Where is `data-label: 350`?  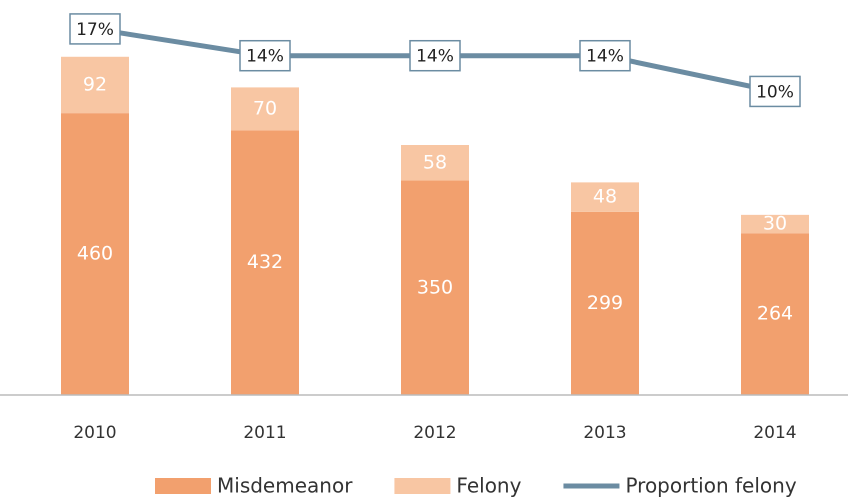 data-label: 350 is located at coordinates (435, 287).